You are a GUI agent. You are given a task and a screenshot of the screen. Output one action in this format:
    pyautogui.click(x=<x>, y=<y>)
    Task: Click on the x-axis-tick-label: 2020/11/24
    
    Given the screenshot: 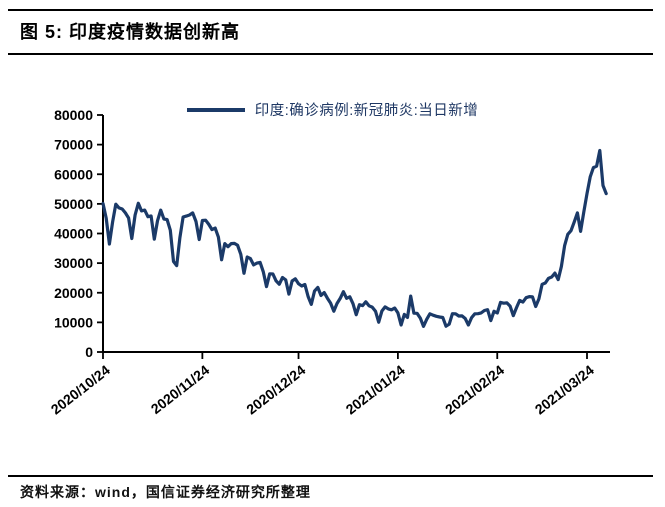 What is the action you would take?
    pyautogui.click(x=180, y=389)
    